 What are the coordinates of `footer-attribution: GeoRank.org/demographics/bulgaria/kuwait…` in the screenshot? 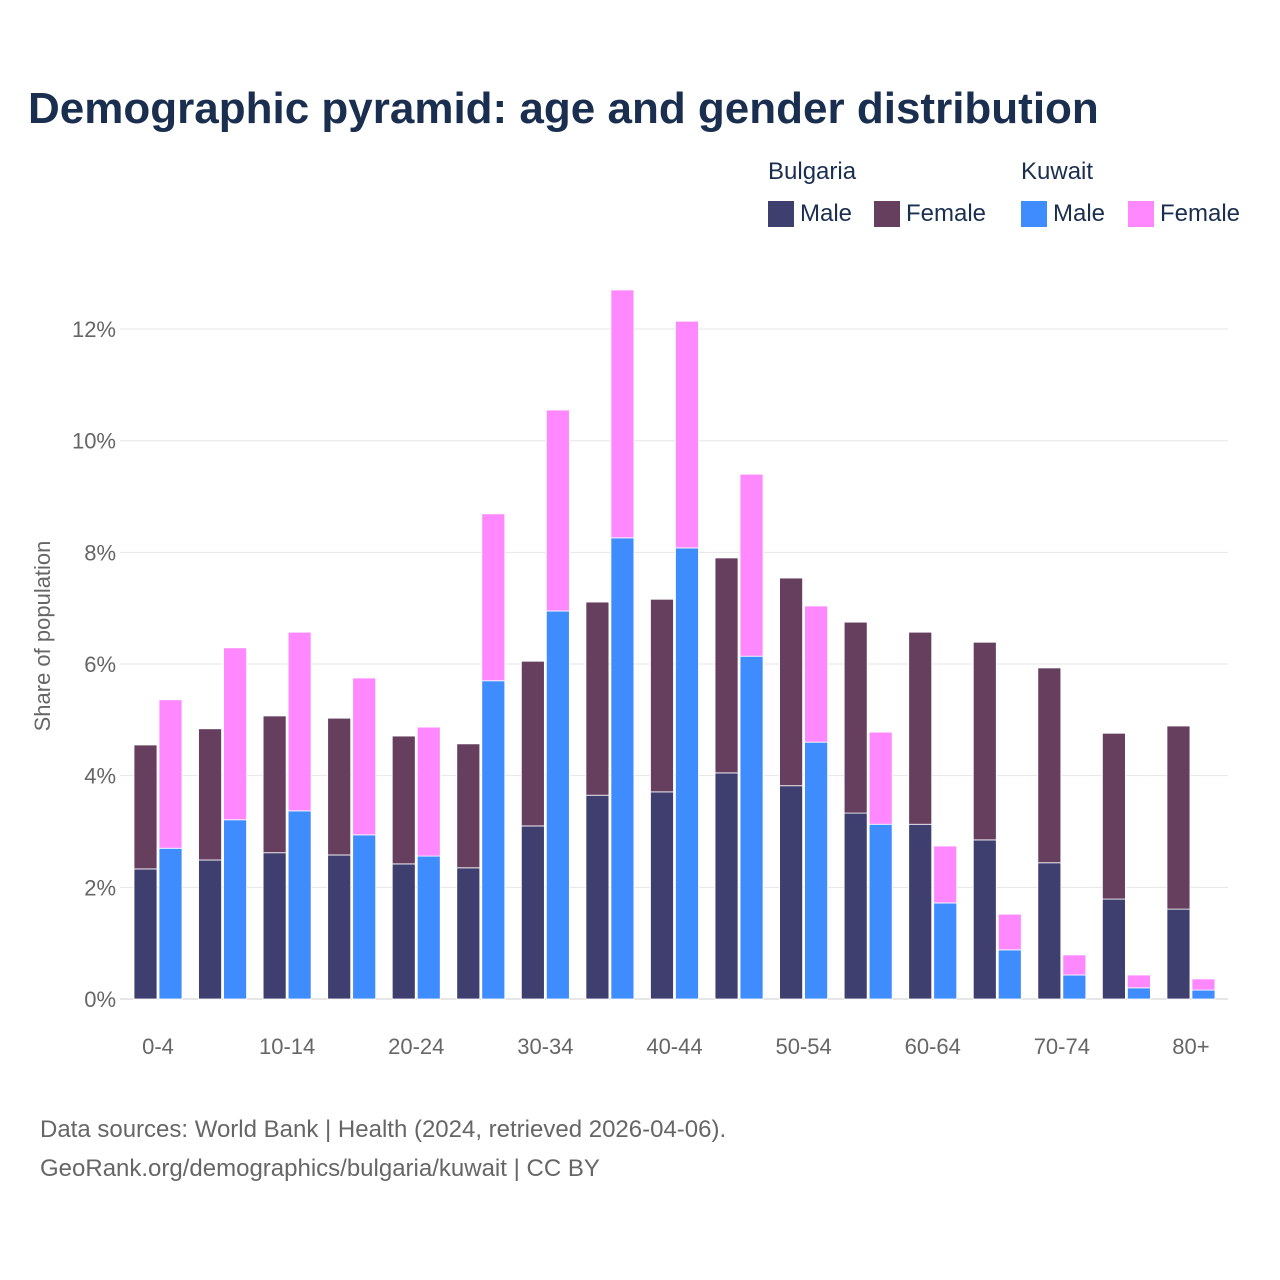 It's located at (320, 1168).